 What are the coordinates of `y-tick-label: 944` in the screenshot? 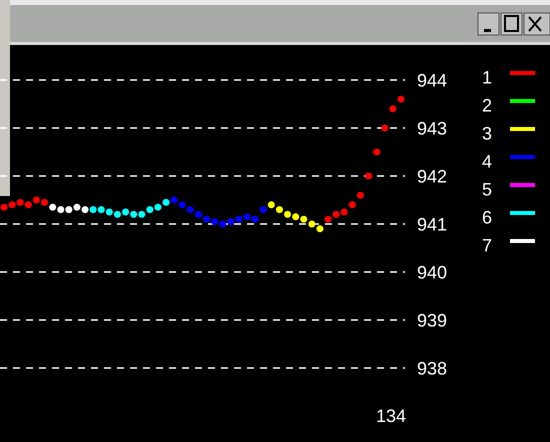 It's located at (432, 80).